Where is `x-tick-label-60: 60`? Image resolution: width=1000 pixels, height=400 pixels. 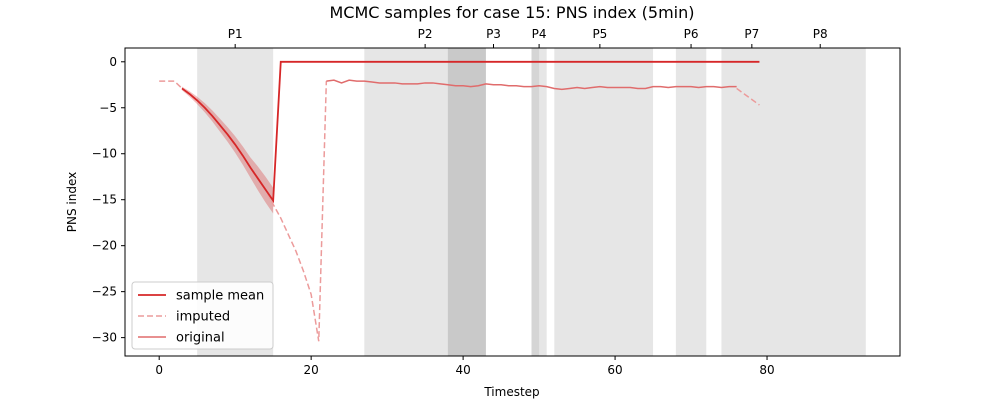
x-tick-label-60: 60 is located at coordinates (614, 370).